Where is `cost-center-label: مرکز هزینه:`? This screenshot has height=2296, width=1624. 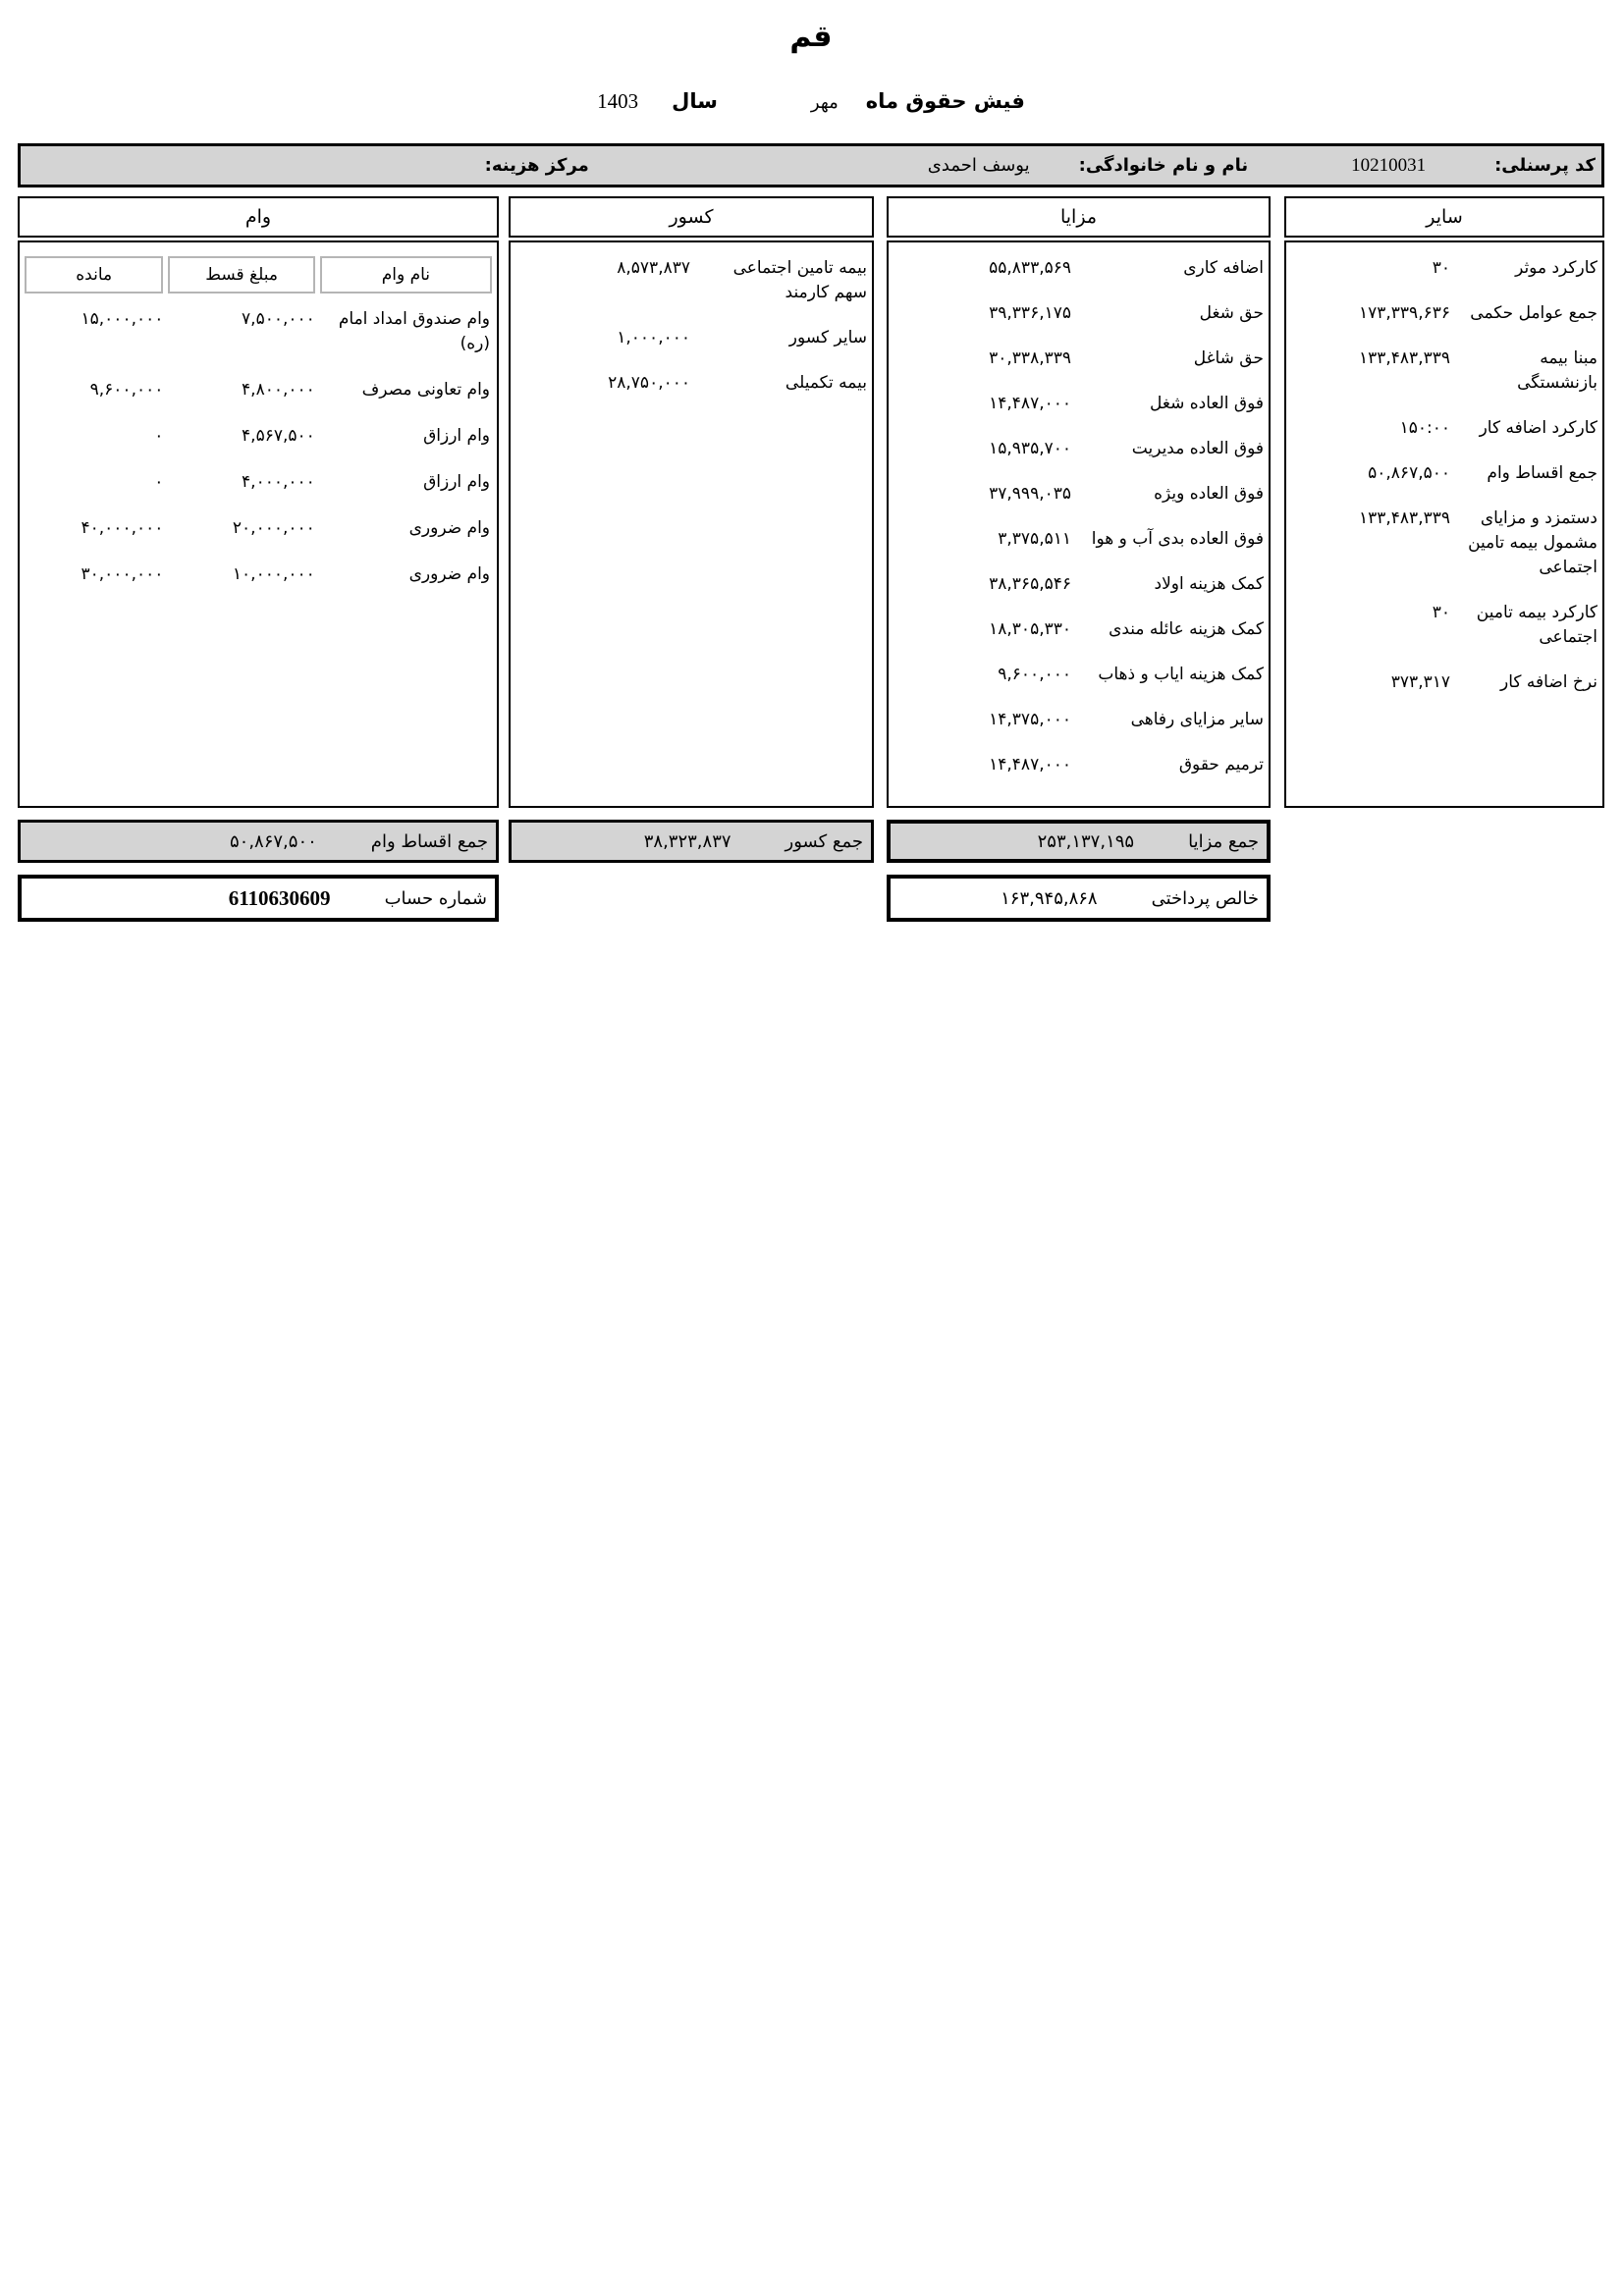
cost-center-label: مرکز هزینه: is located at coordinates (536, 165).